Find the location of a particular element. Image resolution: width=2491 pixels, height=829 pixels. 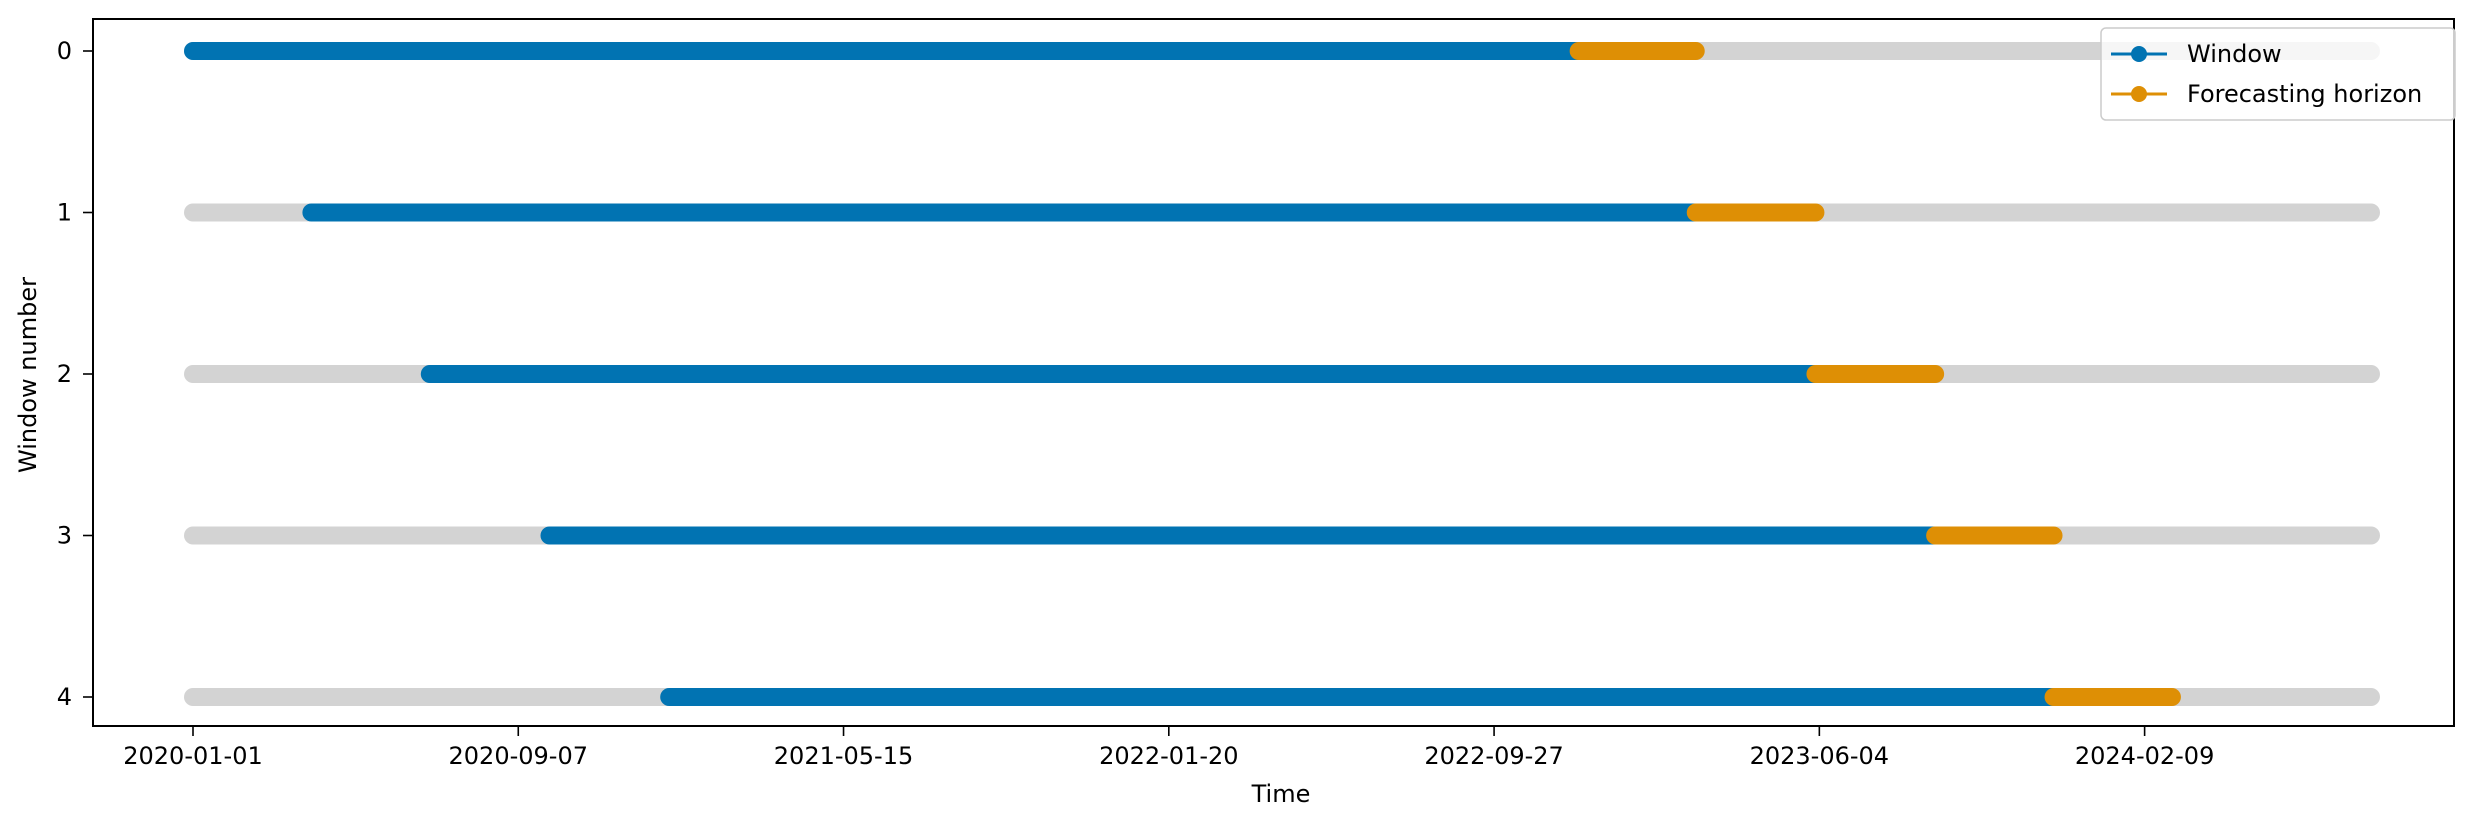

legend-horizon-label: Forecasting horizon is located at coordinates (2304, 94).